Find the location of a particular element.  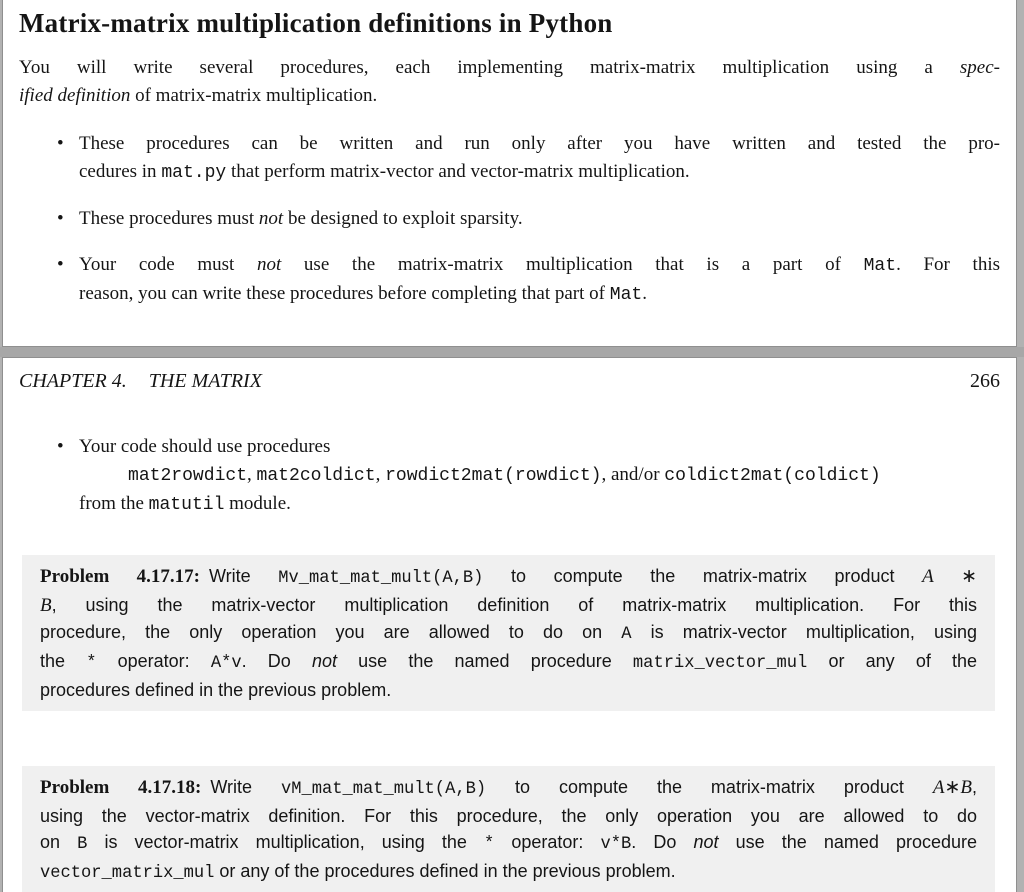

text-line: Your code should use procedures is located at coordinates (539, 447).